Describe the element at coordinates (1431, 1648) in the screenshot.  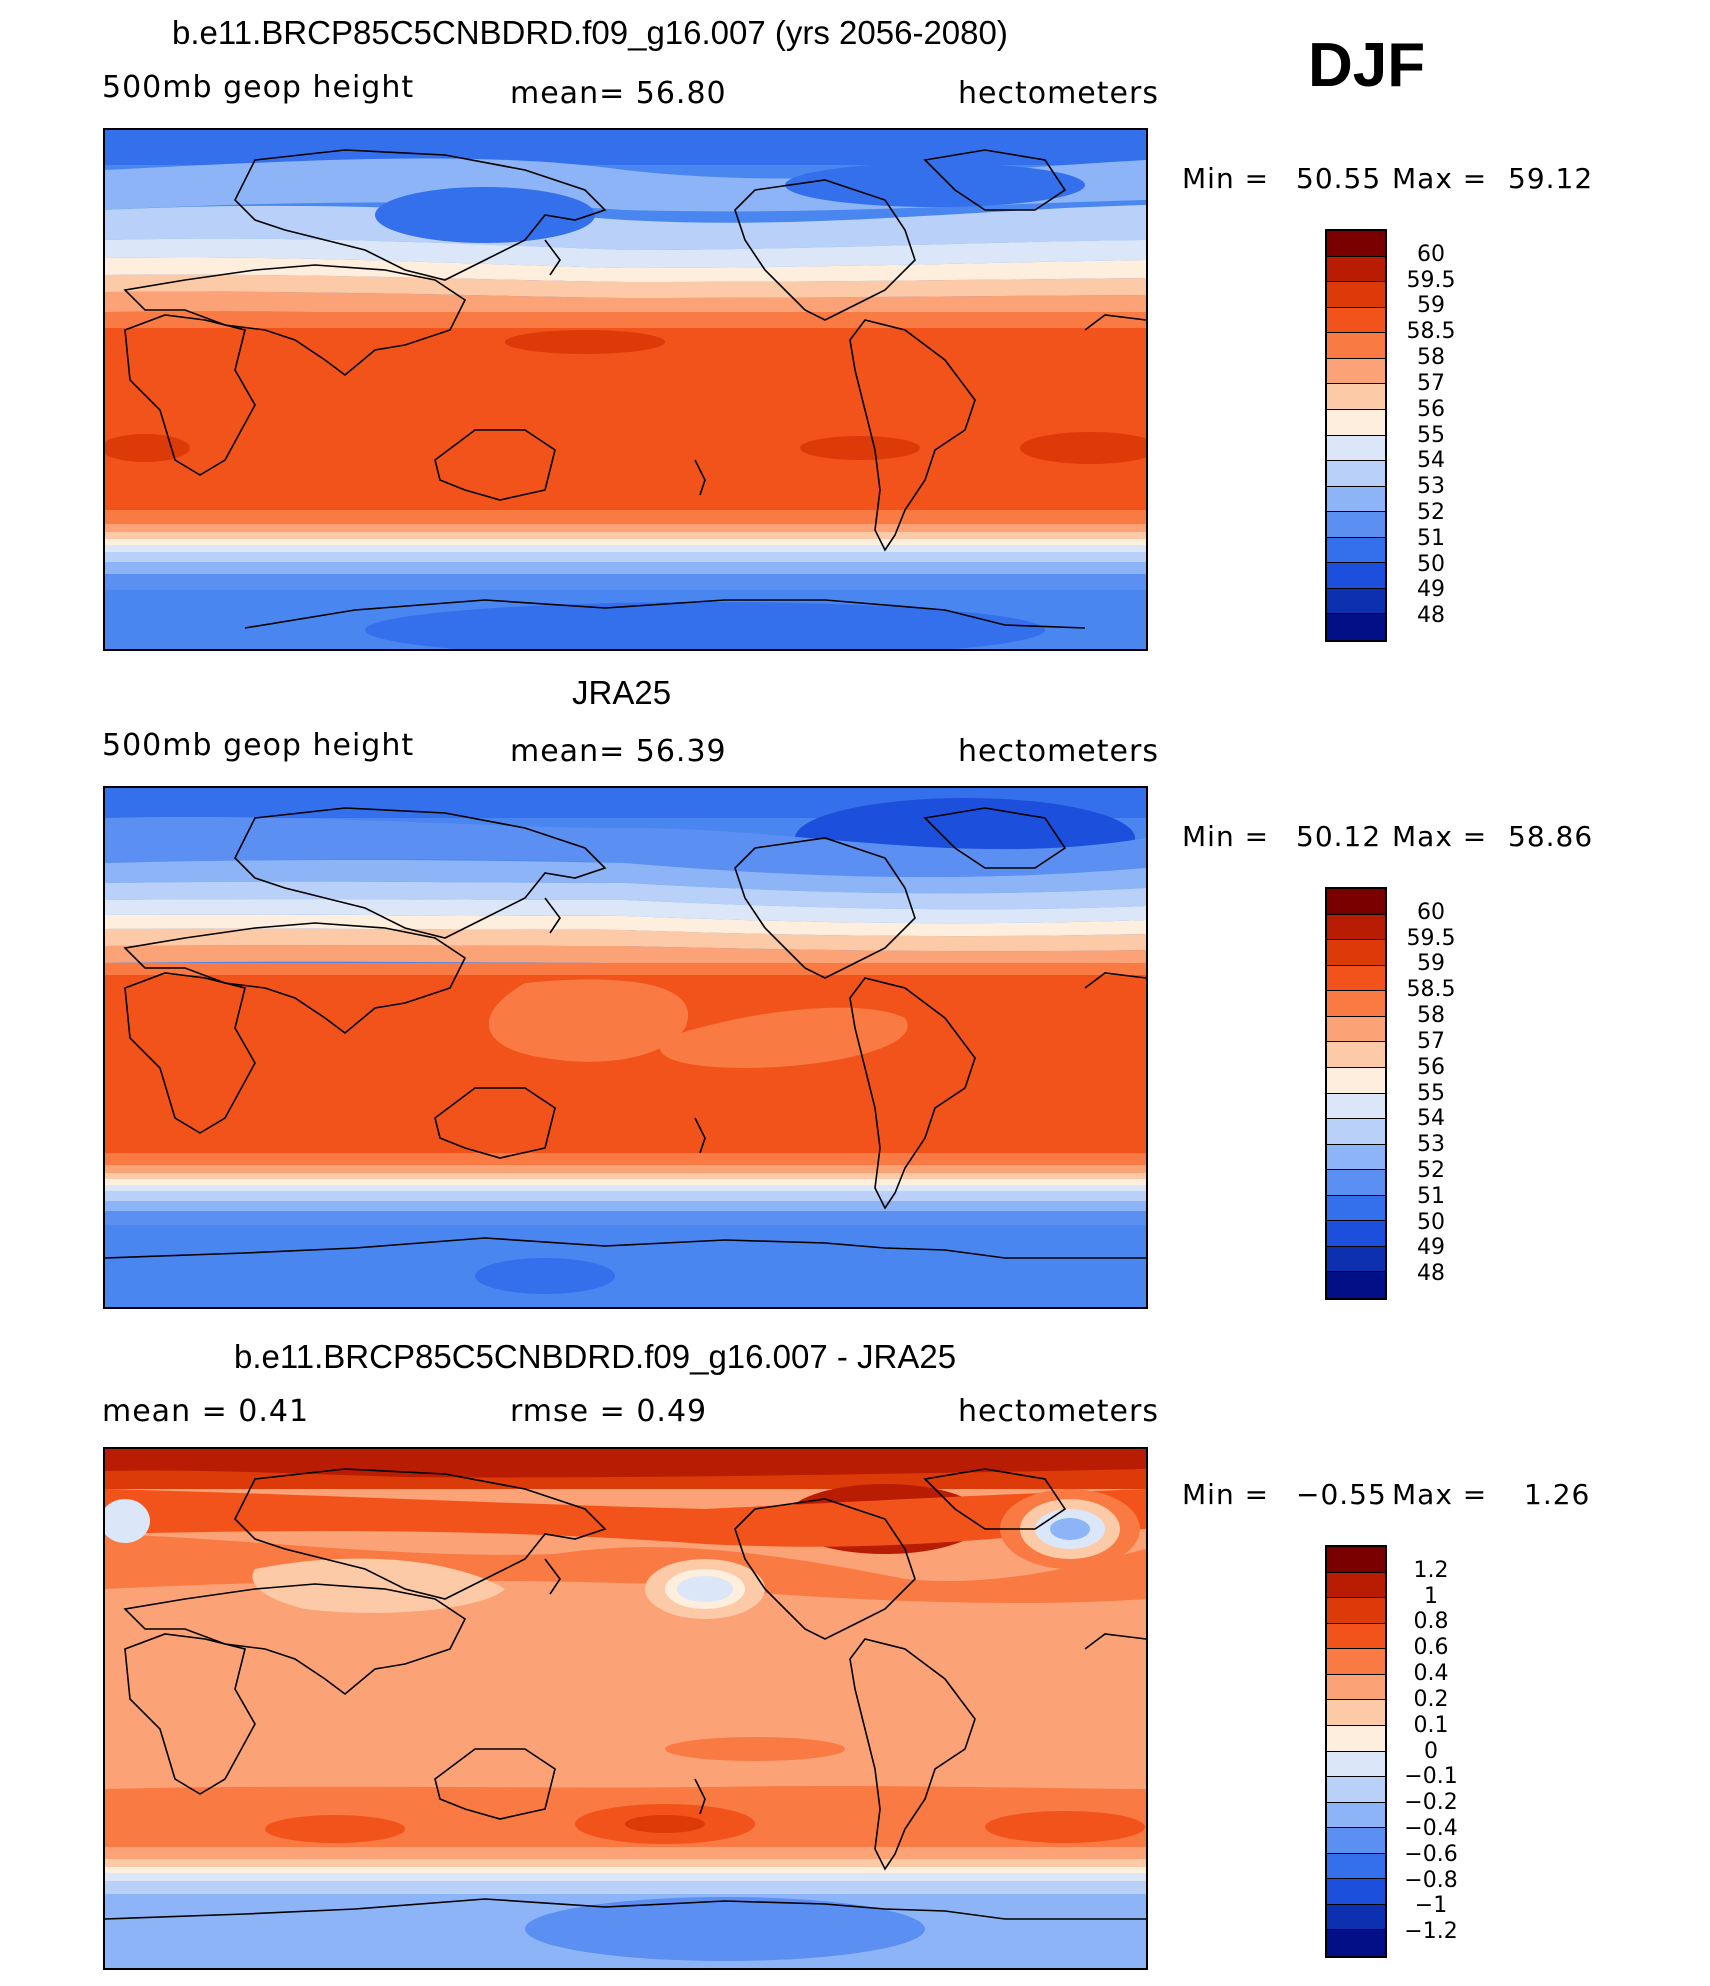
I see `colorbar-tick-label: 0.6` at that location.